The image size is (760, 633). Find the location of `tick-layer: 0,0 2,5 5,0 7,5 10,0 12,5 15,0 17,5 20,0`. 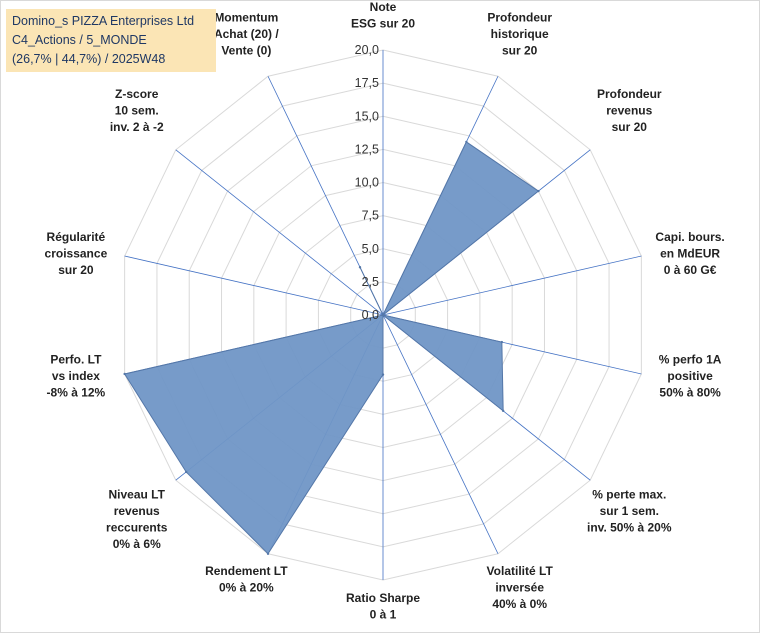

tick-layer: 0,0 2,5 5,0 7,5 10,0 12,5 15,0 17,5 20,0 is located at coordinates (367, 182).